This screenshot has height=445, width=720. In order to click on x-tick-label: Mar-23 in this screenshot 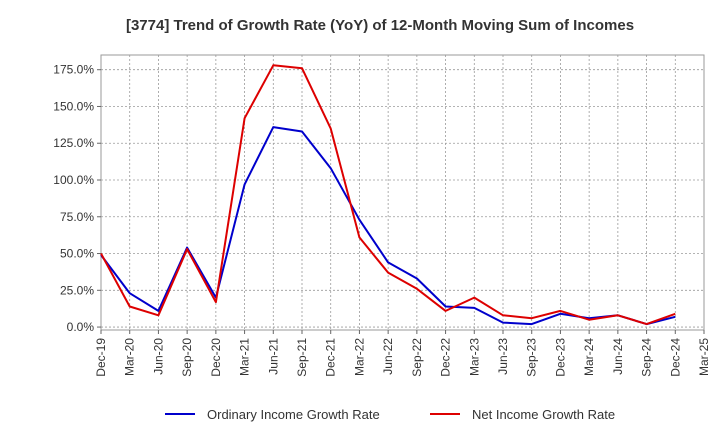, I will do `click(474, 357)`.